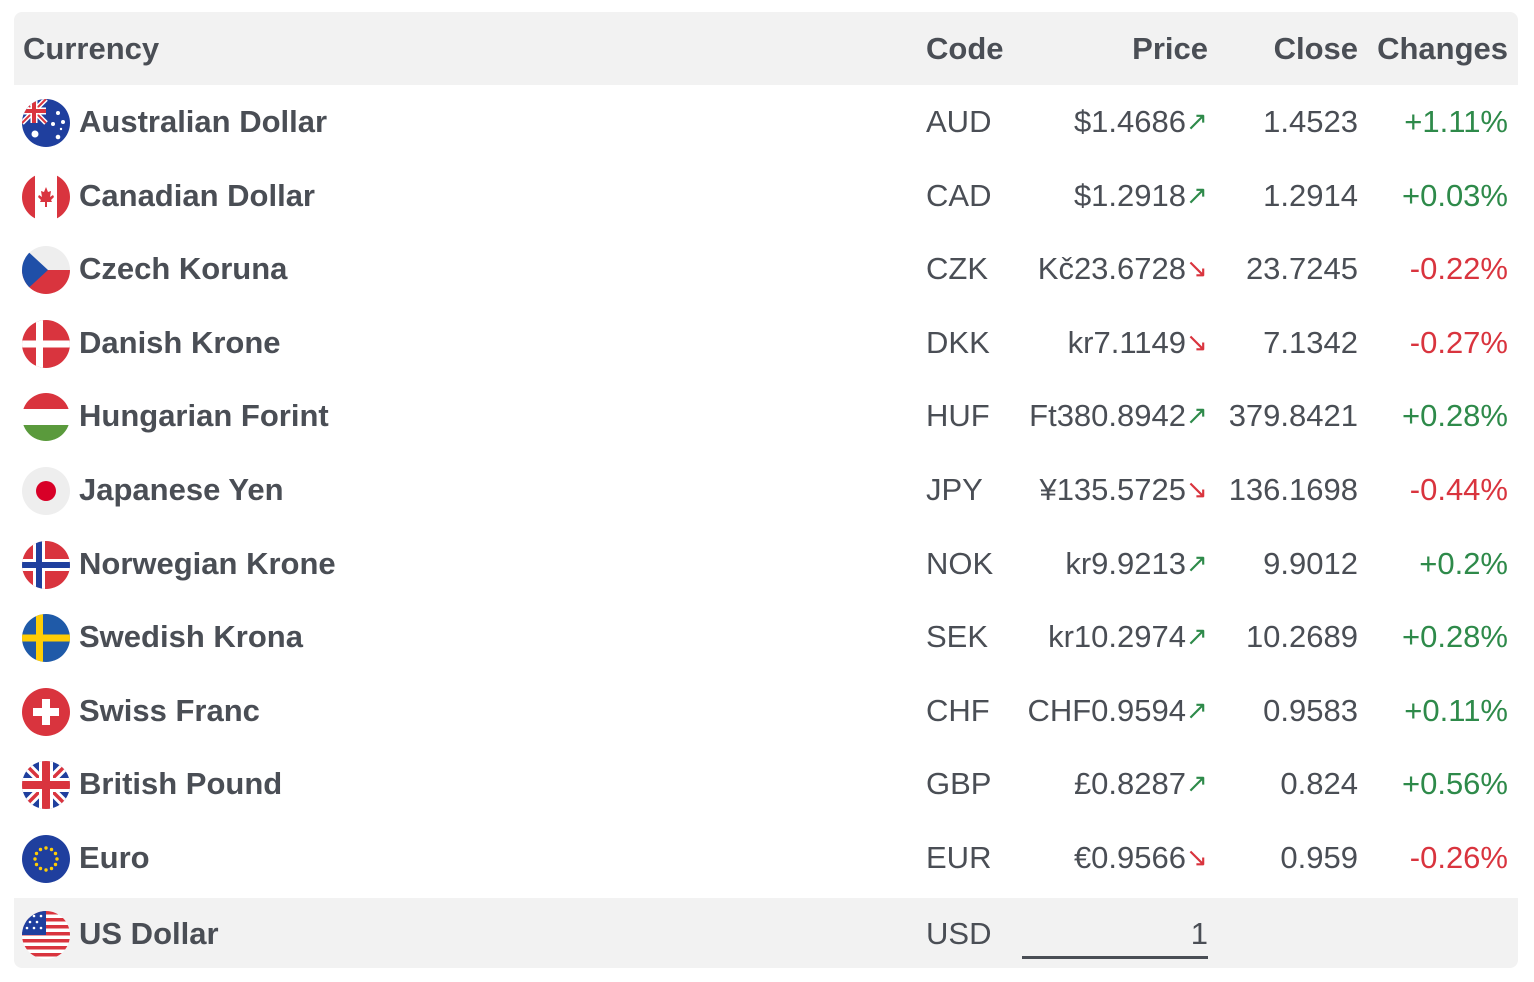 The image size is (1534, 982). I want to click on currency-name: Norwegian Krone, so click(207, 563).